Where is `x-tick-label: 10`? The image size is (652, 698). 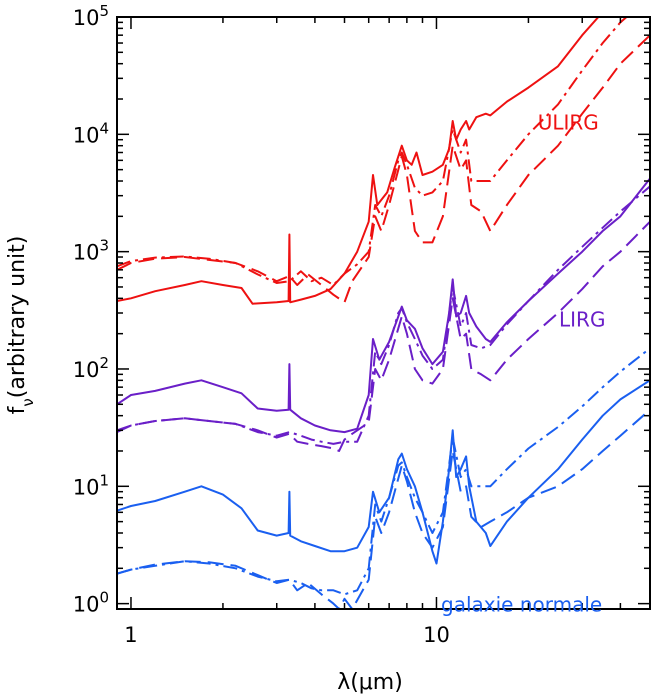
x-tick-label: 10 is located at coordinates (436, 635).